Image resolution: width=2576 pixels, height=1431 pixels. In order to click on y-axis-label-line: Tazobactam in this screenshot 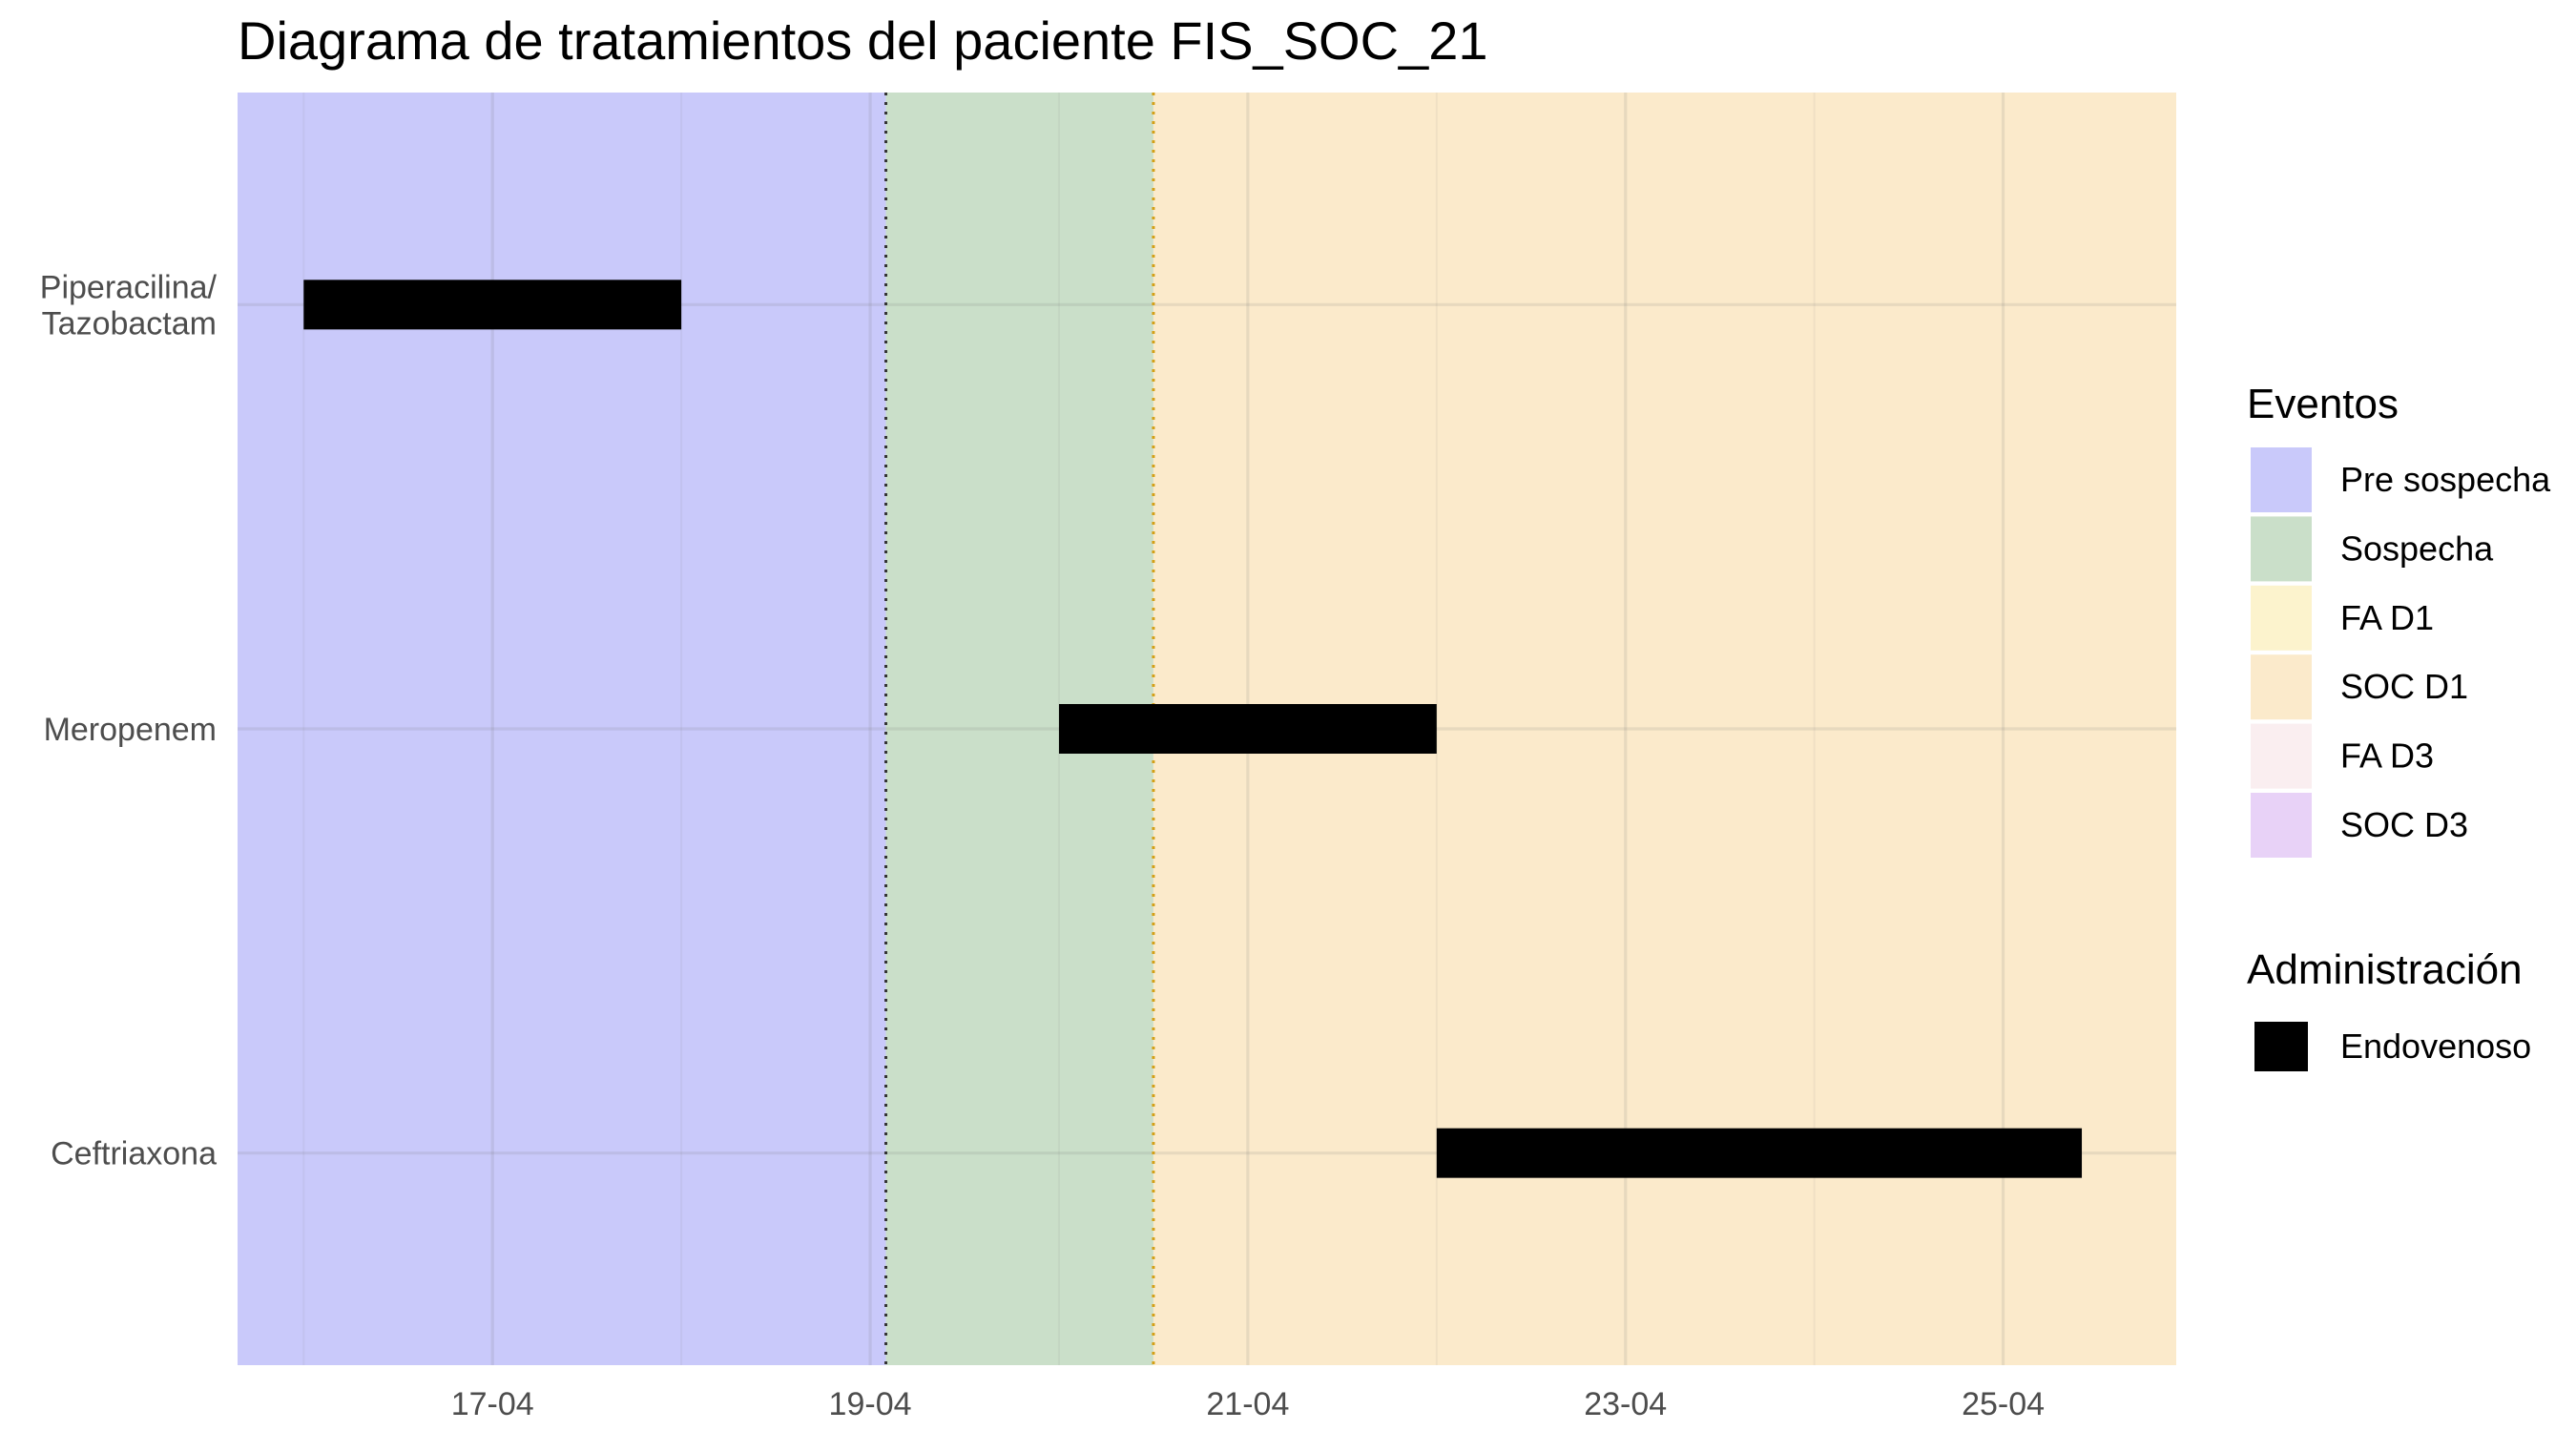, I will do `click(129, 324)`.